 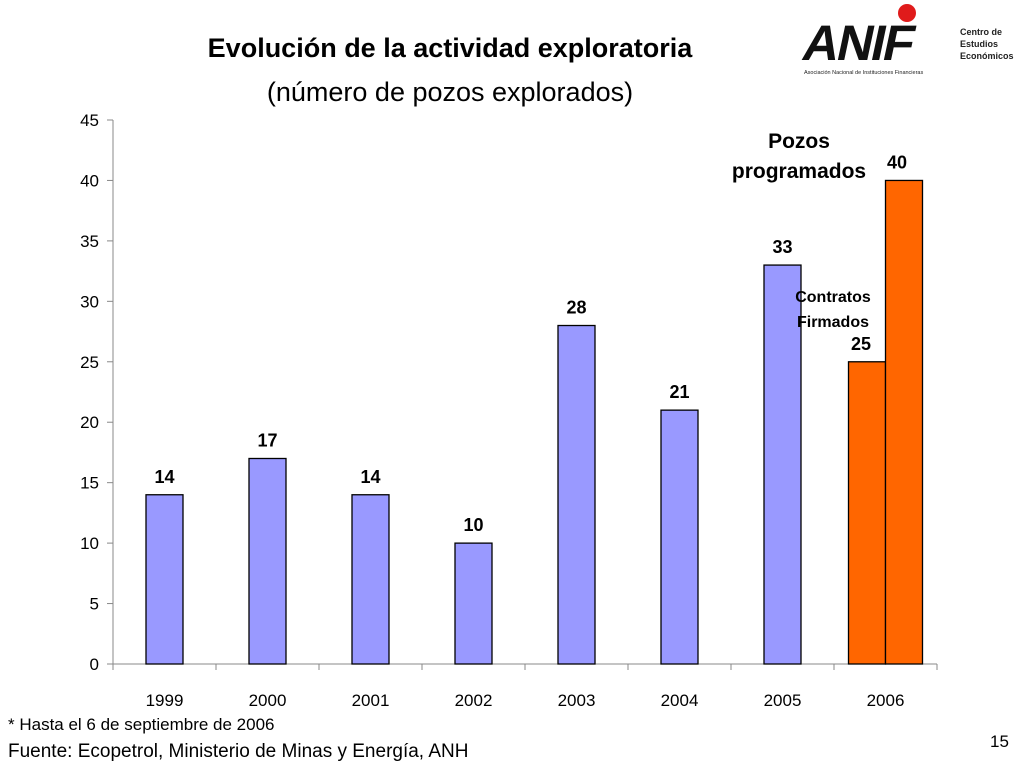 What do you see at coordinates (89, 543) in the screenshot?
I see `y-tick-label: 10` at bounding box center [89, 543].